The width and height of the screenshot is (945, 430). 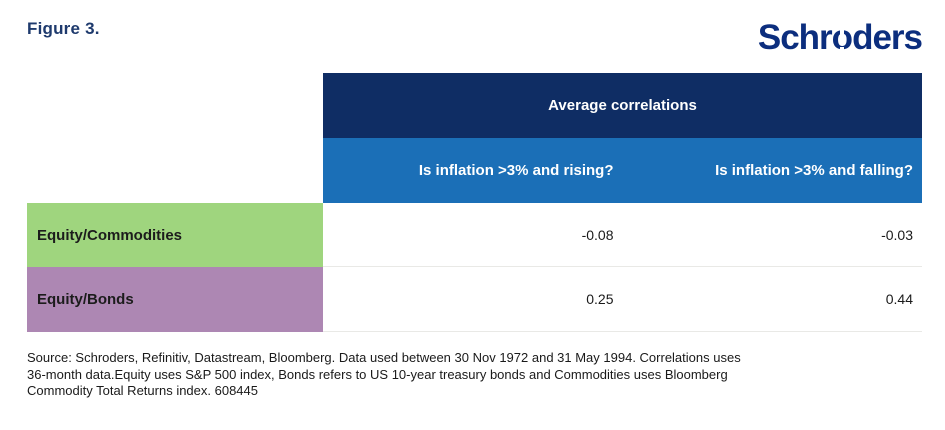 What do you see at coordinates (772, 299) in the screenshot?
I see `value-equity-bonds-falling: 0.44` at bounding box center [772, 299].